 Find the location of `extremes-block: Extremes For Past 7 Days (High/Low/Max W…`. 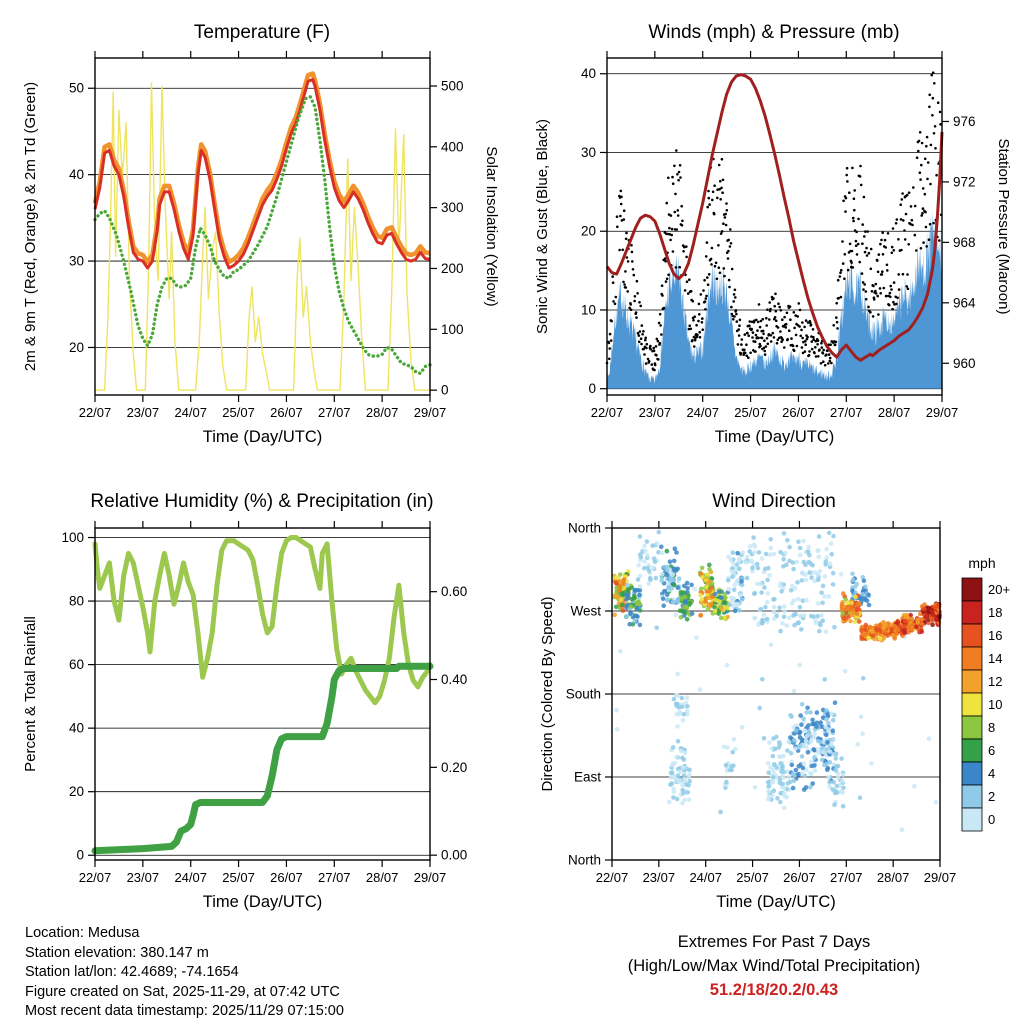

extremes-block: Extremes For Past 7 Days (High/Low/Max W… is located at coordinates (774, 966).